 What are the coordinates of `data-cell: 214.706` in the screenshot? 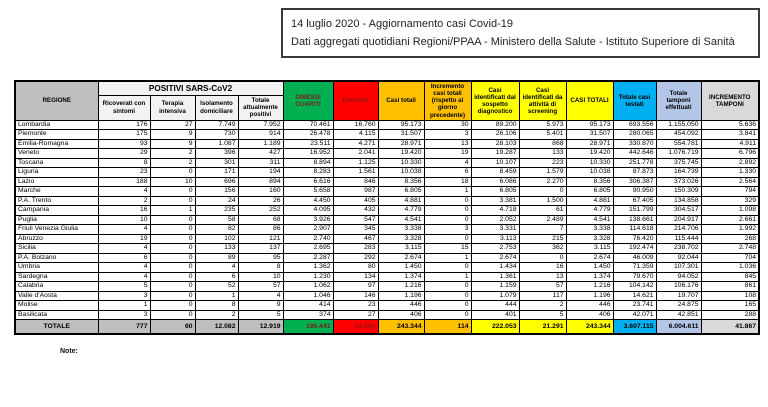 It's located at (678, 229).